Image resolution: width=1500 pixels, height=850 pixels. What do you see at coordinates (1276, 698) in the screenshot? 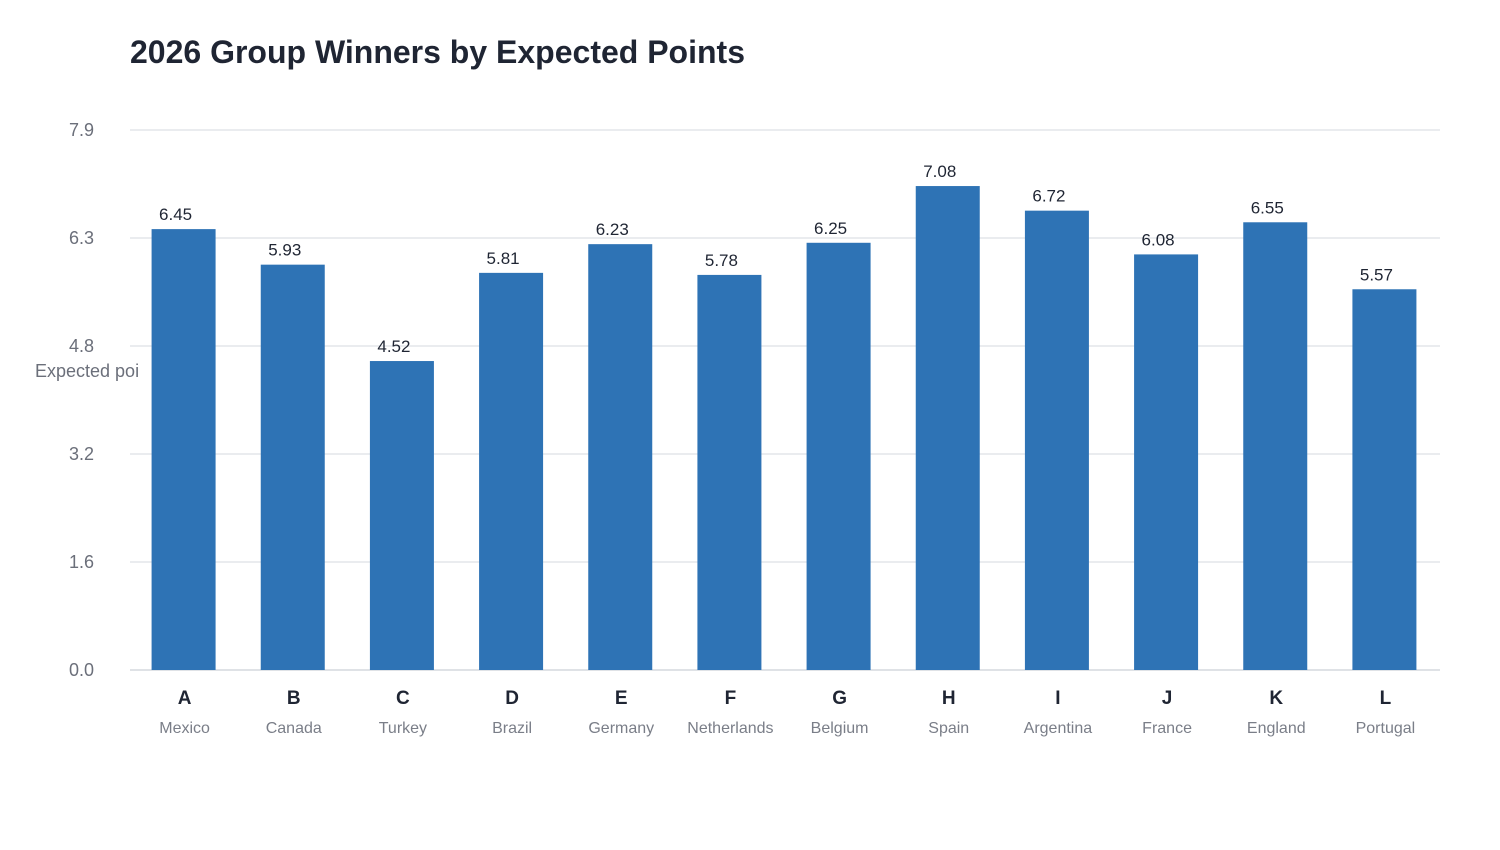
I see `x-category-label: K` at bounding box center [1276, 698].